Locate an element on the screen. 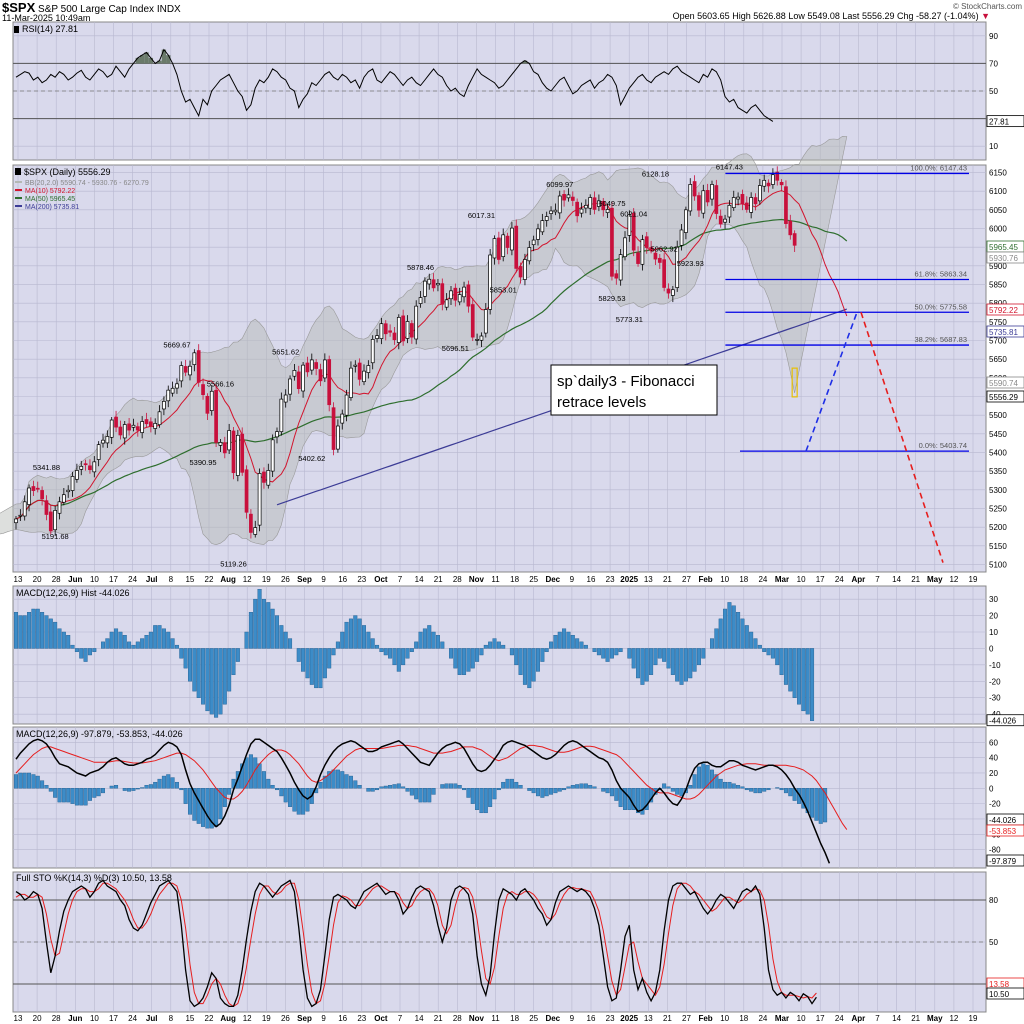  price-tick-label: 6150 is located at coordinates (998, 172).